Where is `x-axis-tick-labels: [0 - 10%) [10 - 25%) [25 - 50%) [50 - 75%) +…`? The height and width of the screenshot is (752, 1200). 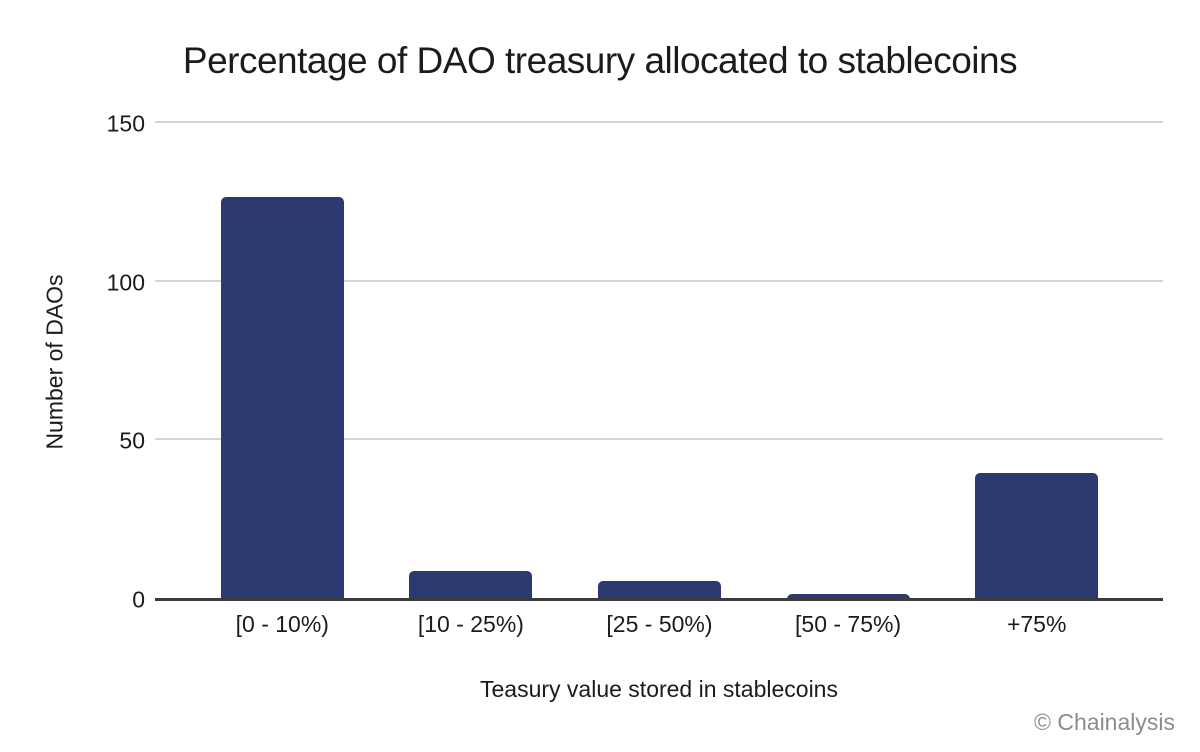 x-axis-tick-labels: [0 - 10%) [10 - 25%) [25 - 50%) [50 - 75%) +… is located at coordinates (659, 624).